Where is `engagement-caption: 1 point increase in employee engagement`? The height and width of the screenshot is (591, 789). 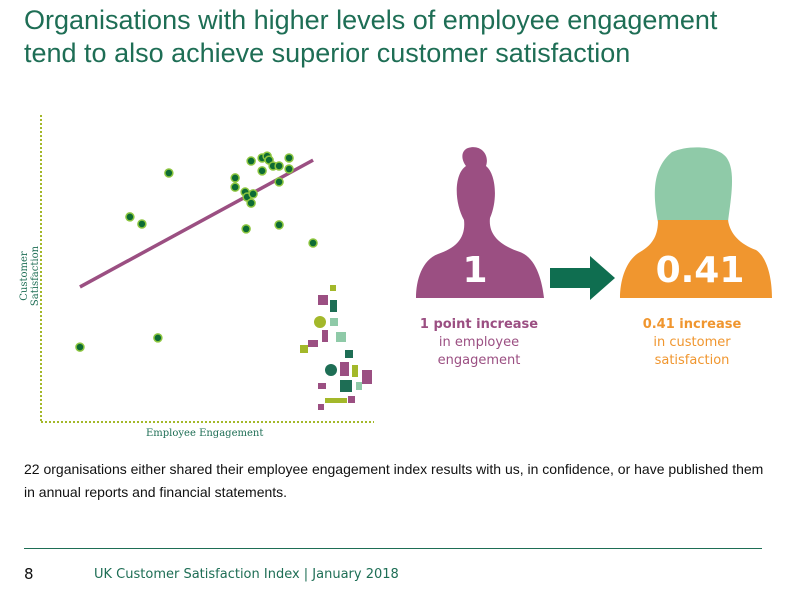
engagement-caption: 1 point increase in employee engagement is located at coordinates (479, 343).